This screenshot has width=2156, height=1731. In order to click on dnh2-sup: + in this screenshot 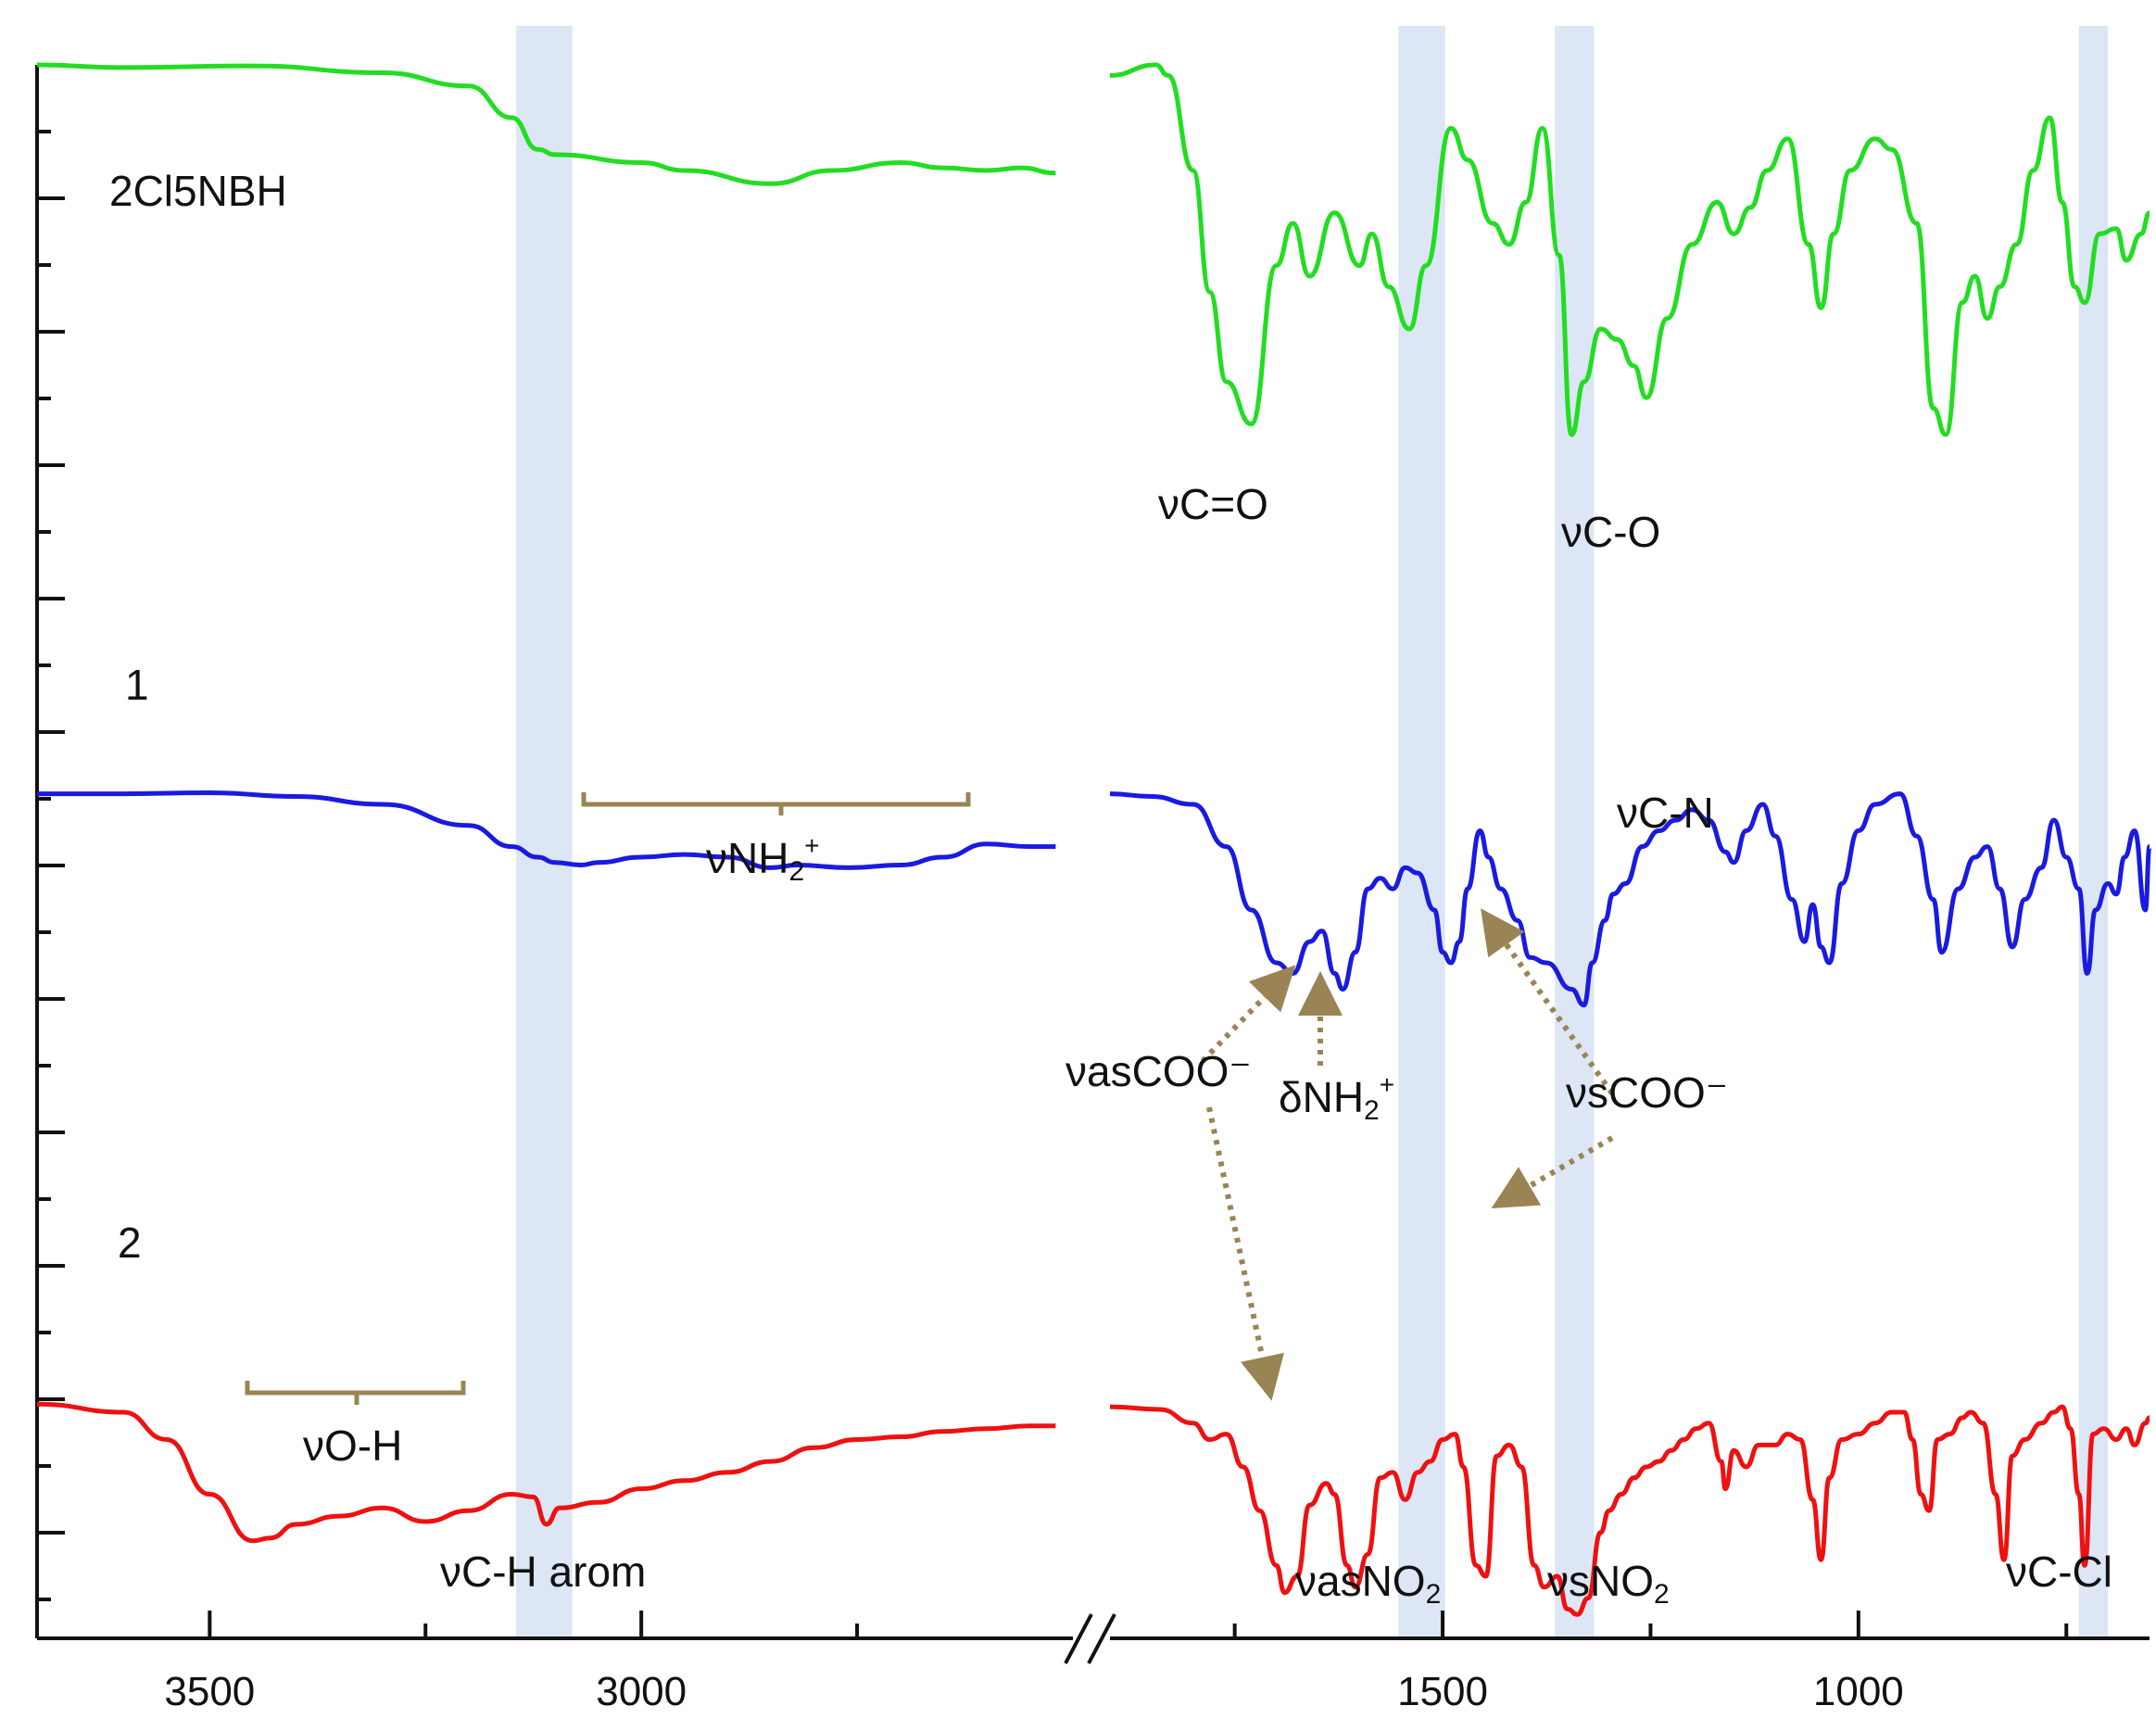, I will do `click(1387, 1084)`.